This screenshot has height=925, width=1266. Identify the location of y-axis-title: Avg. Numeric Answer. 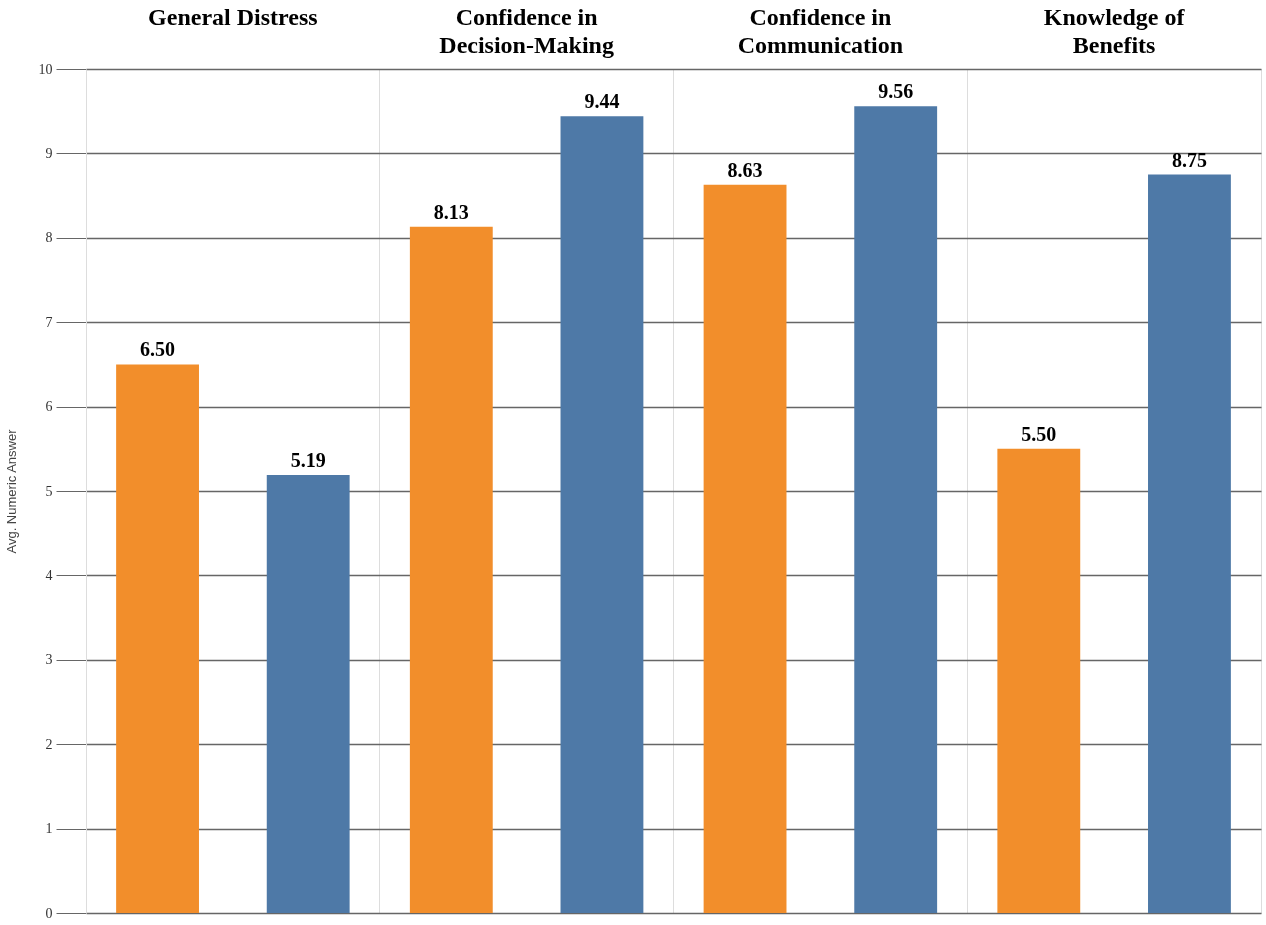
(11, 491).